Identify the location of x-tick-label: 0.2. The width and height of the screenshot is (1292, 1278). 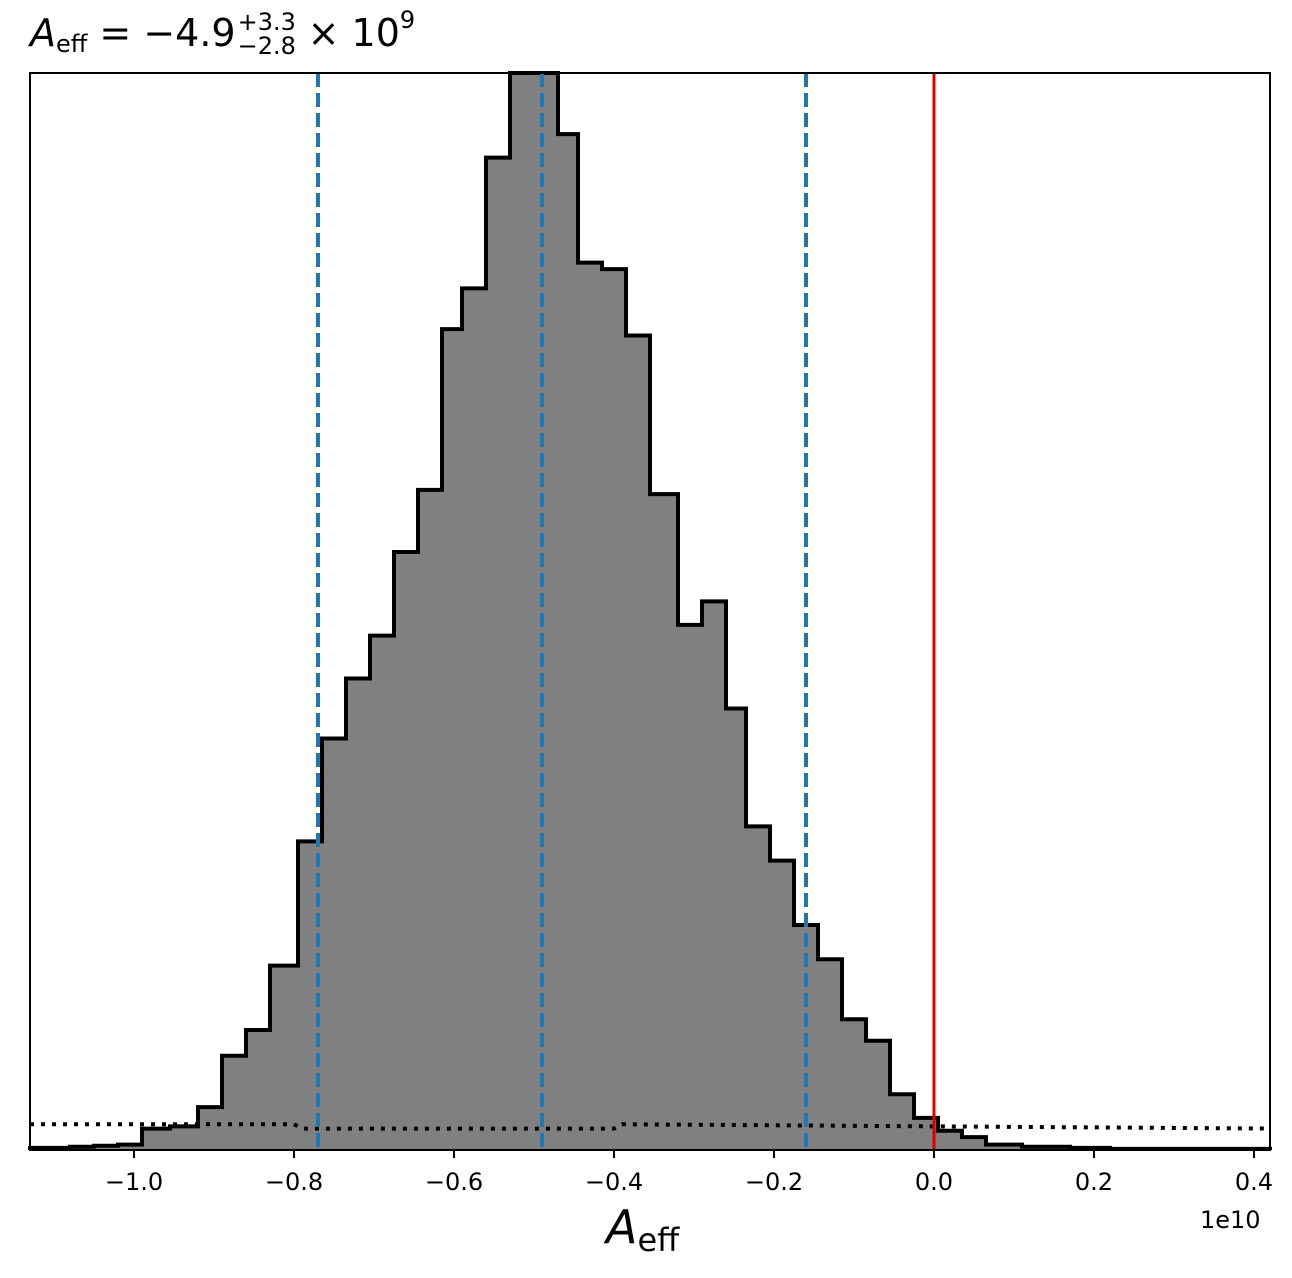
(1094, 1182).